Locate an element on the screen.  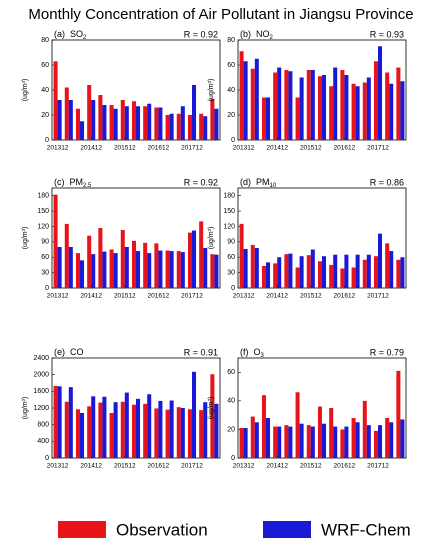
r-label: R = 0.91 is located at coordinates (201, 352).